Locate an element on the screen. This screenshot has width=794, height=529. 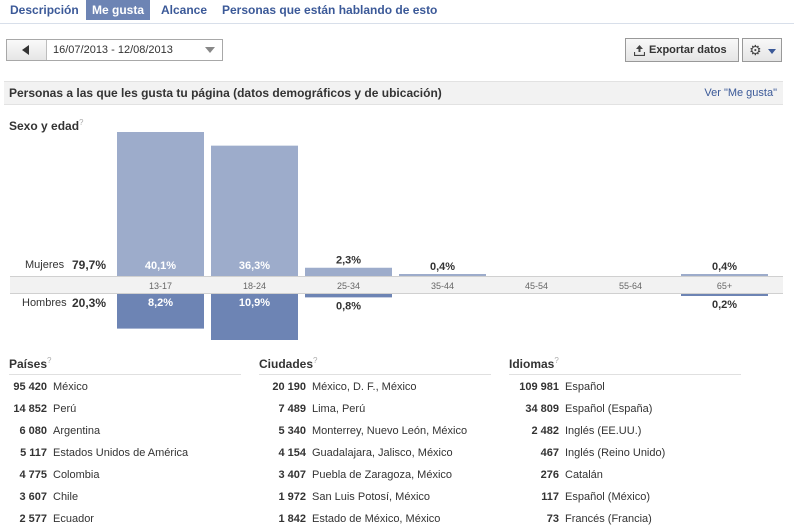
language-name: Francés (Francia) is located at coordinates (608, 519).